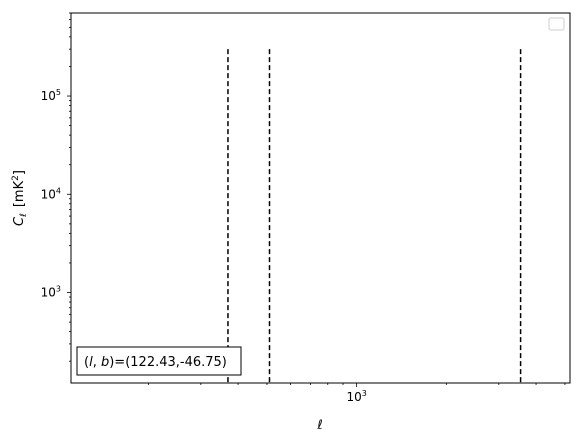 The height and width of the screenshot is (441, 580). I want to click on x-axis-label: ℓ, so click(319, 425).